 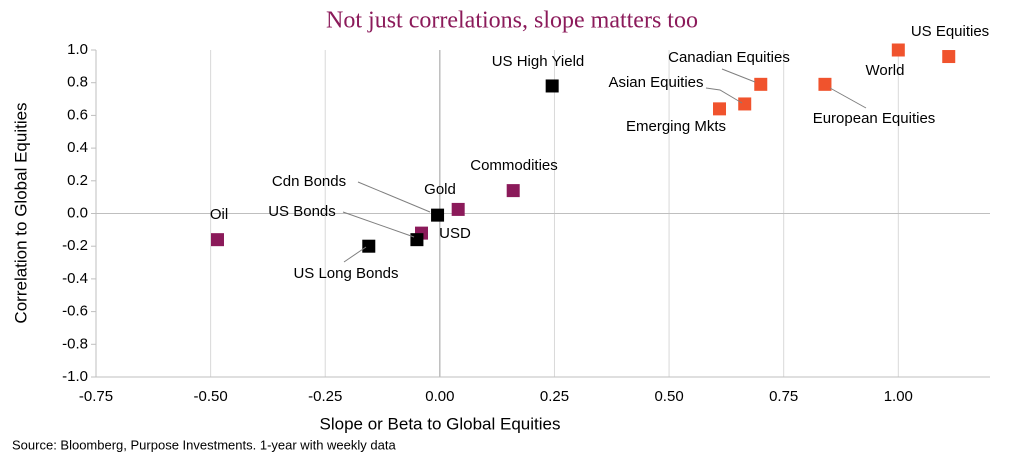 I want to click on x-tick-label: -0.75, so click(x=96, y=396).